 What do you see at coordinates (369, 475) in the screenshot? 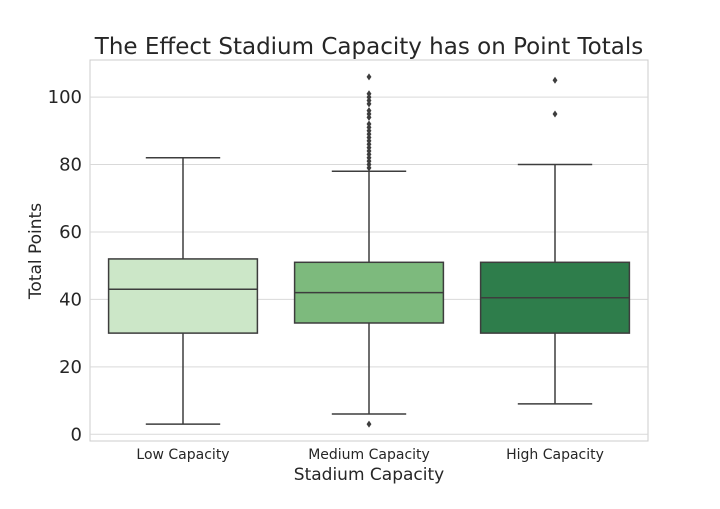
I see `x-axis-label: Stadium Capacity` at bounding box center [369, 475].